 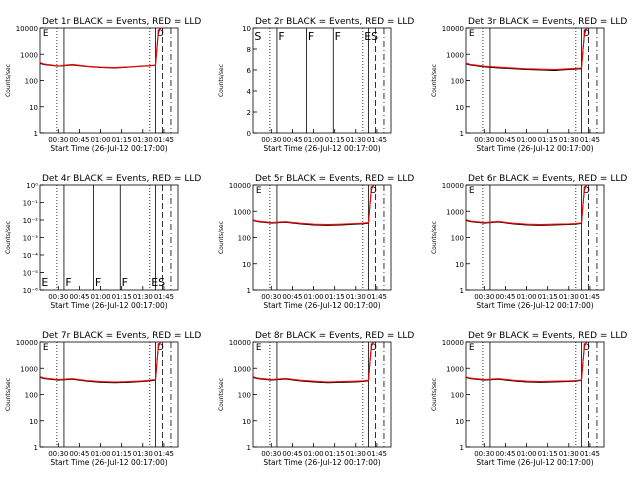 What do you see at coordinates (334, 336) in the screenshot?
I see `plot-title: Det 8r BLACK = Events, RED = LLD` at bounding box center [334, 336].